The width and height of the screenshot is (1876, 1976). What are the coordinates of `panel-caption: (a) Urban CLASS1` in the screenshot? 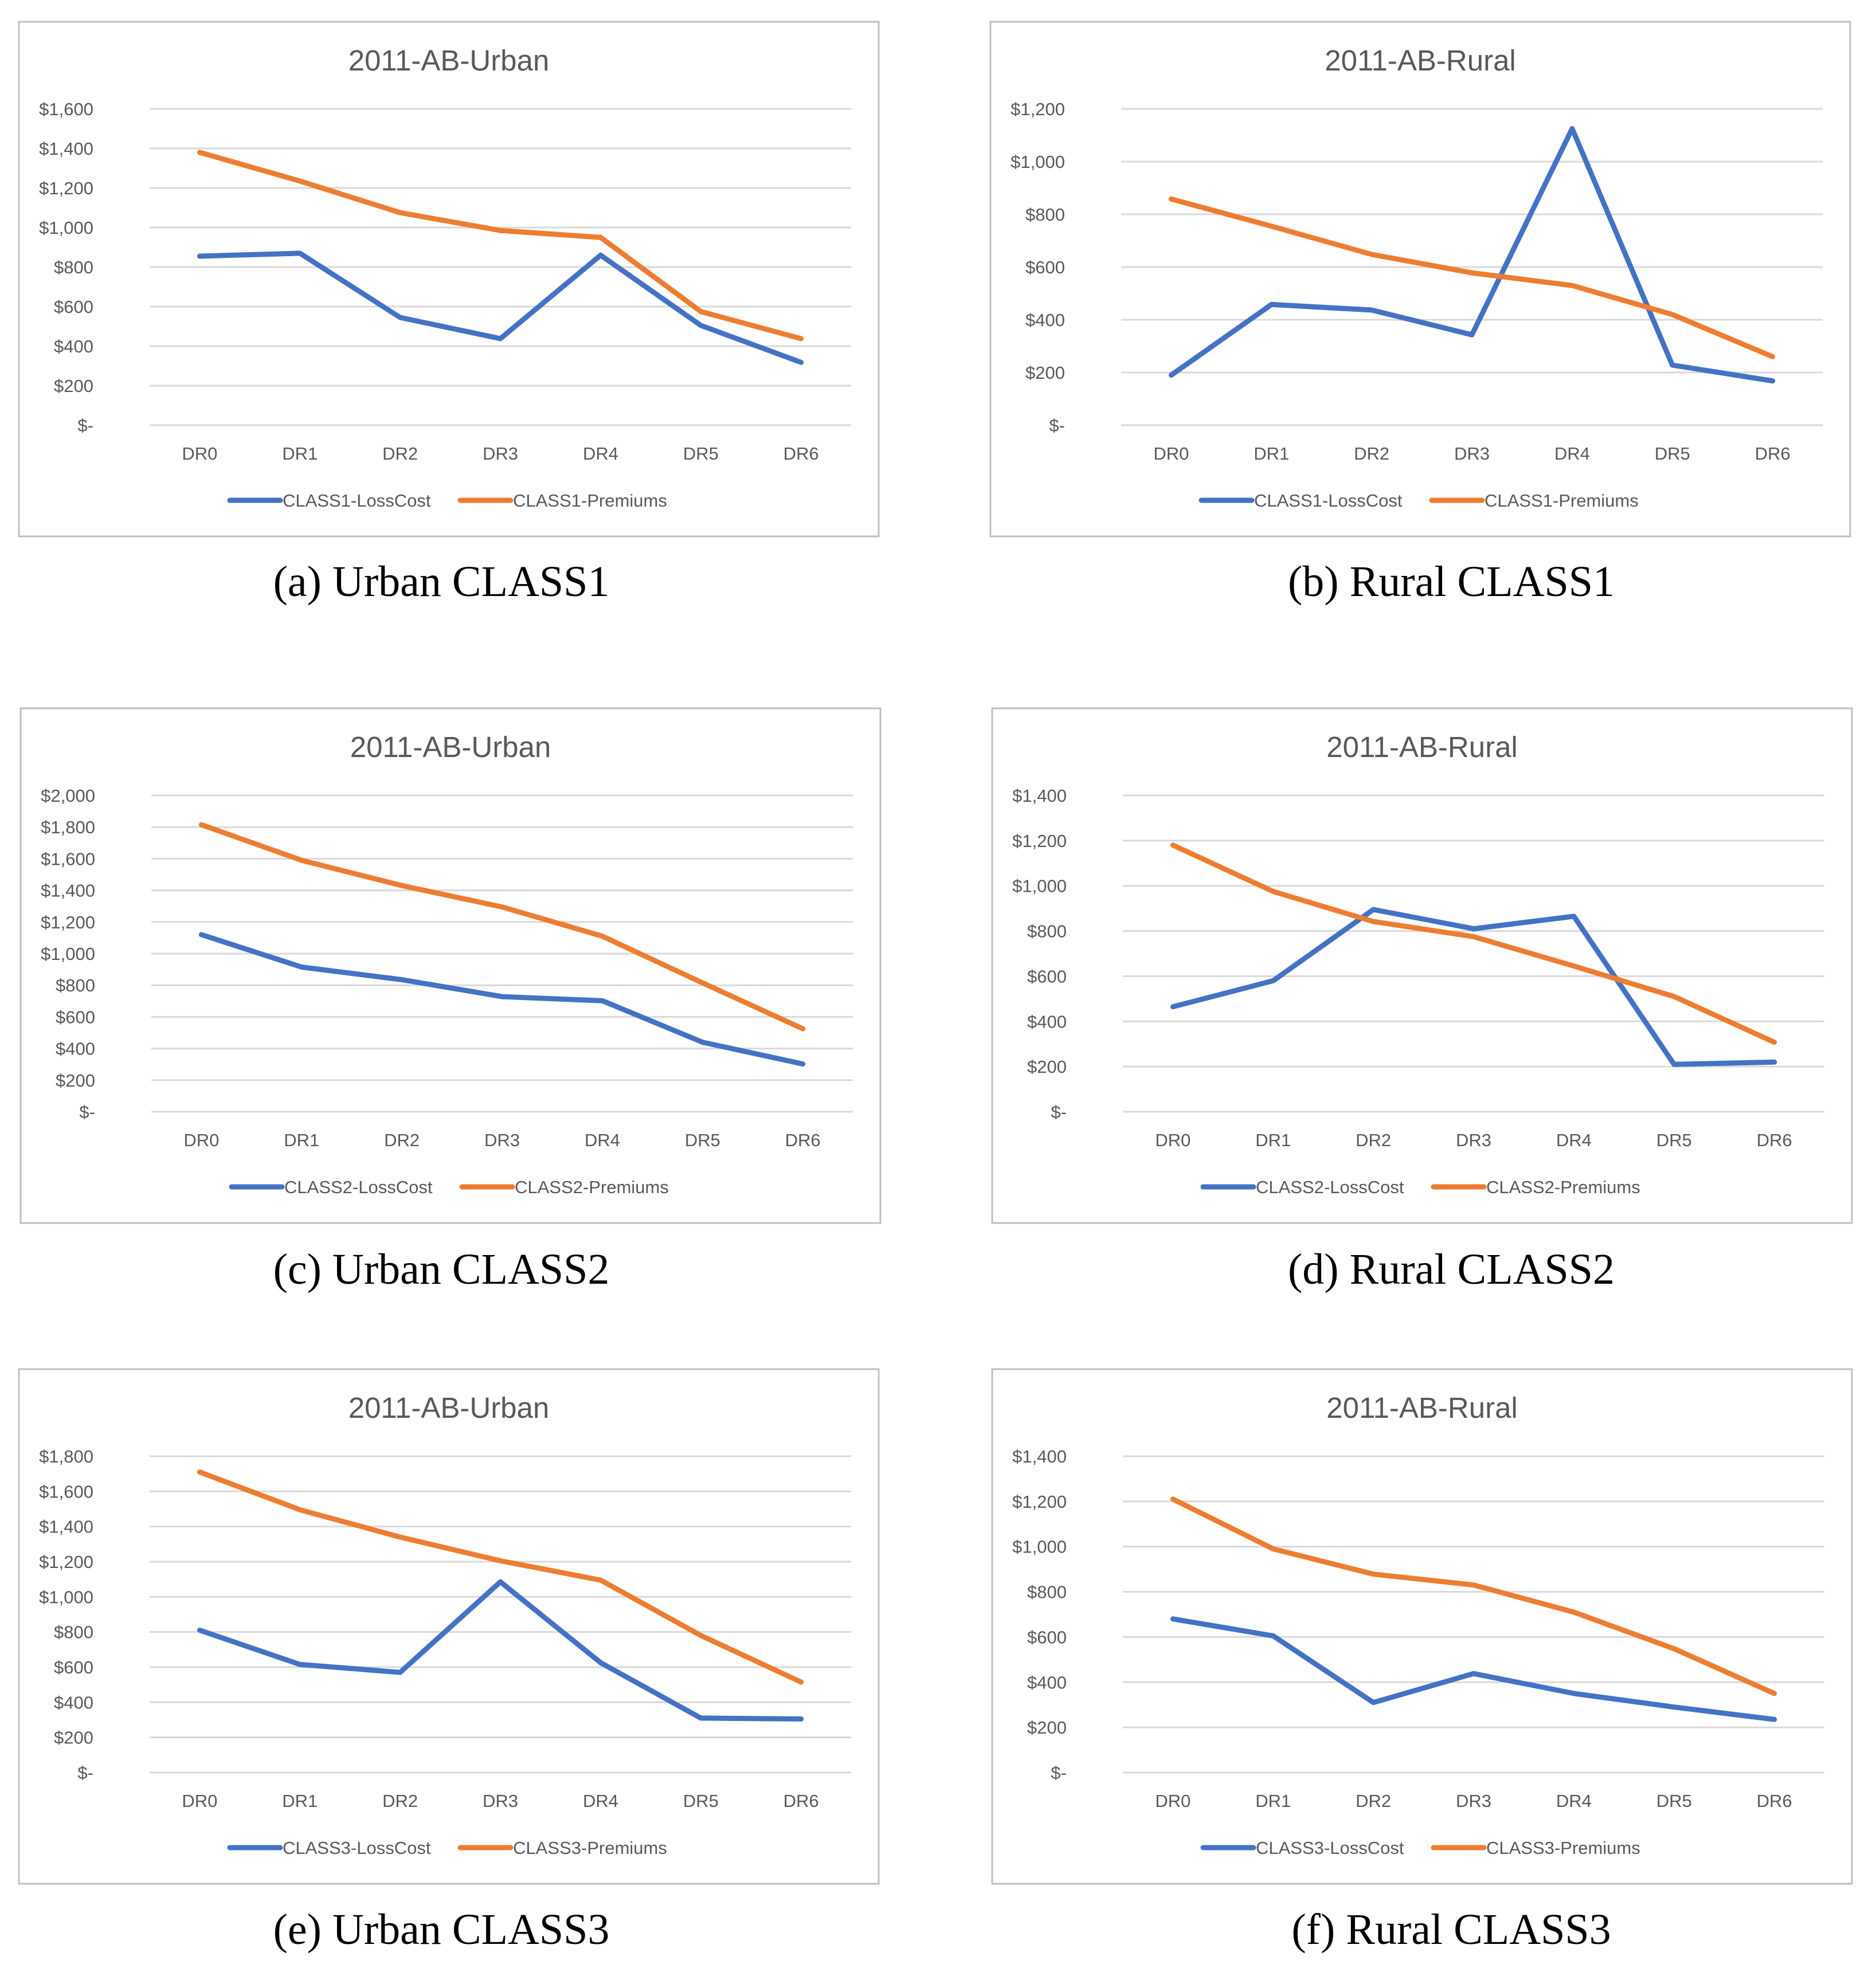 It's located at (442, 582).